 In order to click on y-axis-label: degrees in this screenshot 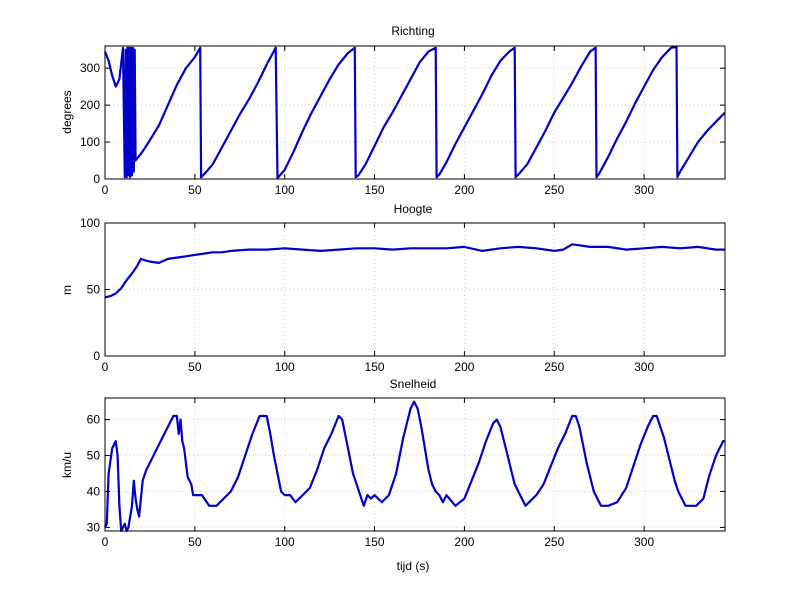, I will do `click(67, 111)`.